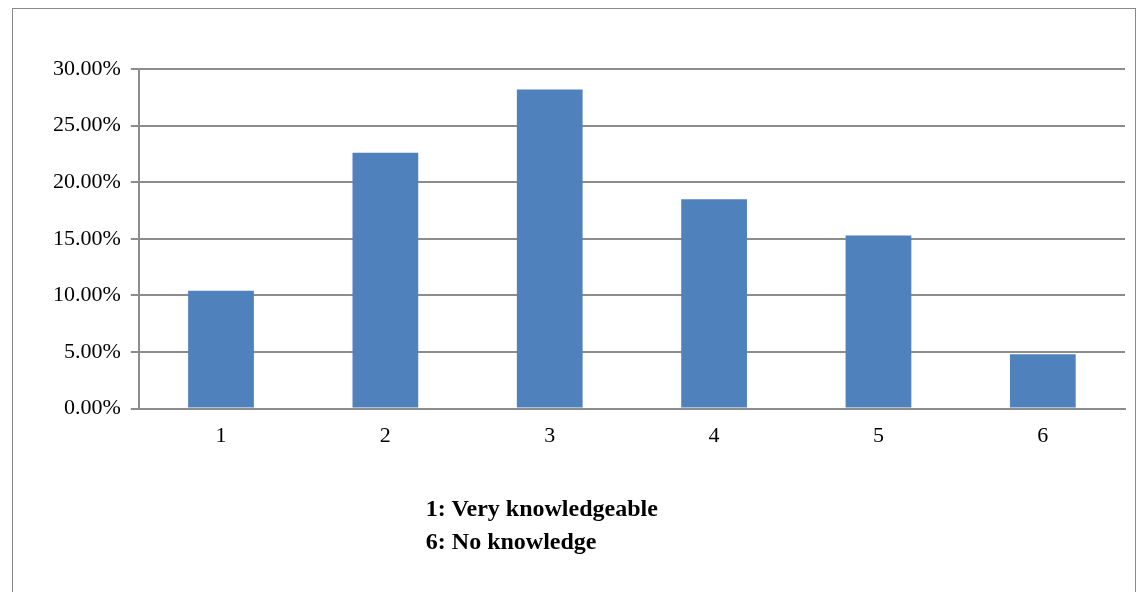 The height and width of the screenshot is (592, 1138). I want to click on x-tick-label: 5, so click(878, 434).